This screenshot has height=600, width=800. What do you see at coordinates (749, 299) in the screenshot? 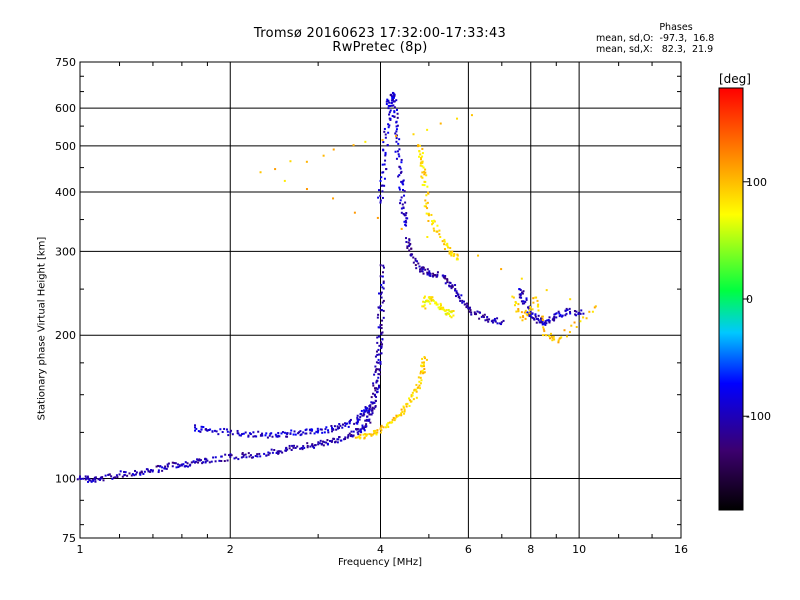
I see `colorbar-tick-label: 0` at bounding box center [749, 299].